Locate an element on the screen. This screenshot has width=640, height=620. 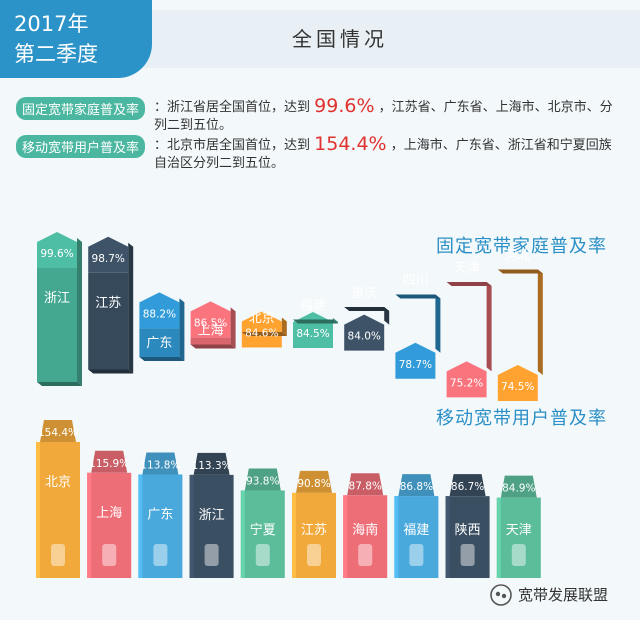
period-year: 2017年 is located at coordinates (51, 24).